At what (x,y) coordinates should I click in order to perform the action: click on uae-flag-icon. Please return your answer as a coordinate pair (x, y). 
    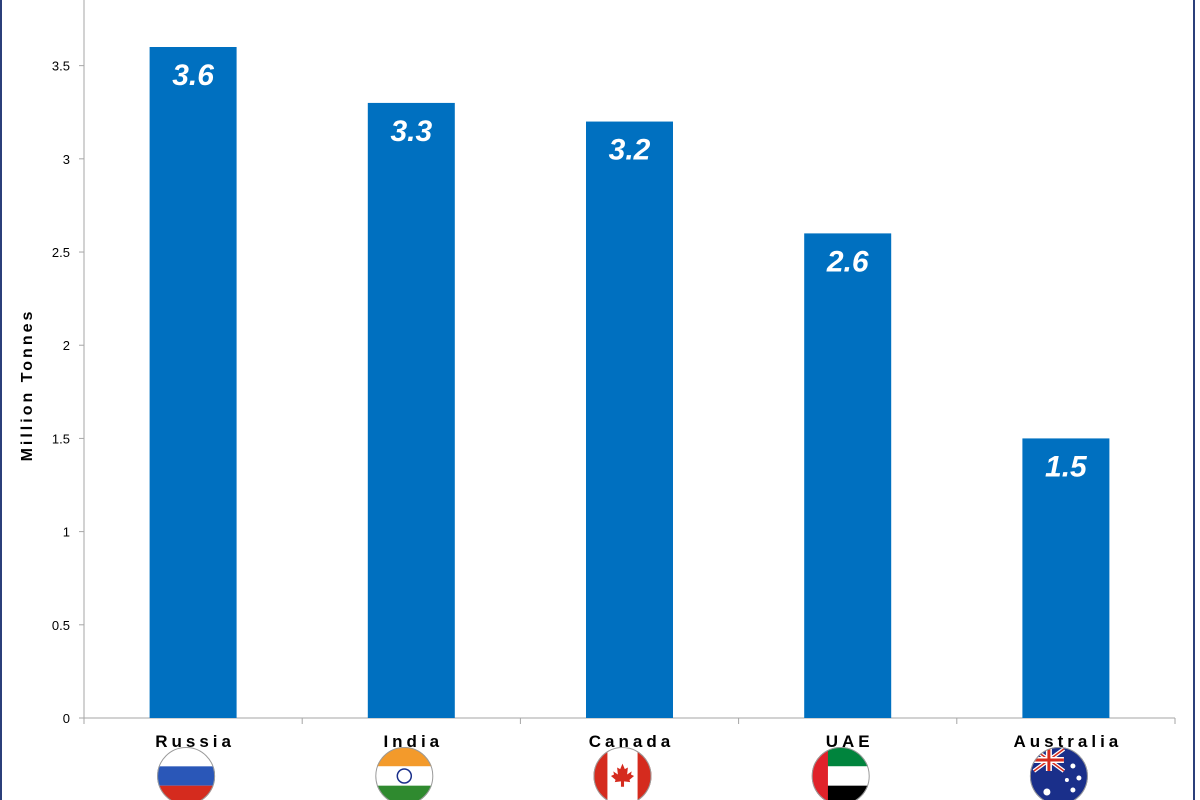
    Looking at the image, I should click on (840, 773).